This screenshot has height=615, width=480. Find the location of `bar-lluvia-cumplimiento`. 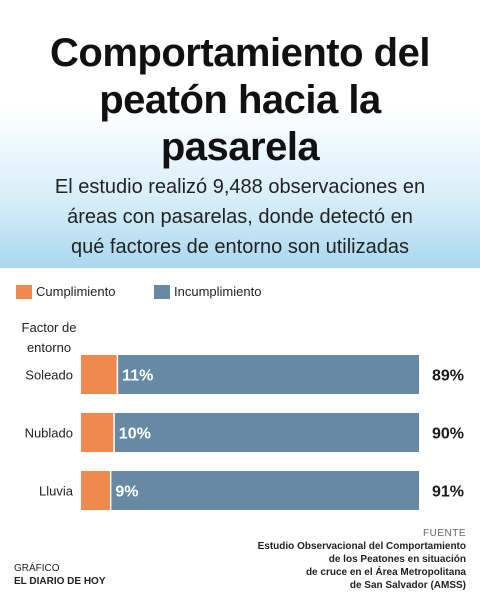

bar-lluvia-cumplimiento is located at coordinates (95, 490).